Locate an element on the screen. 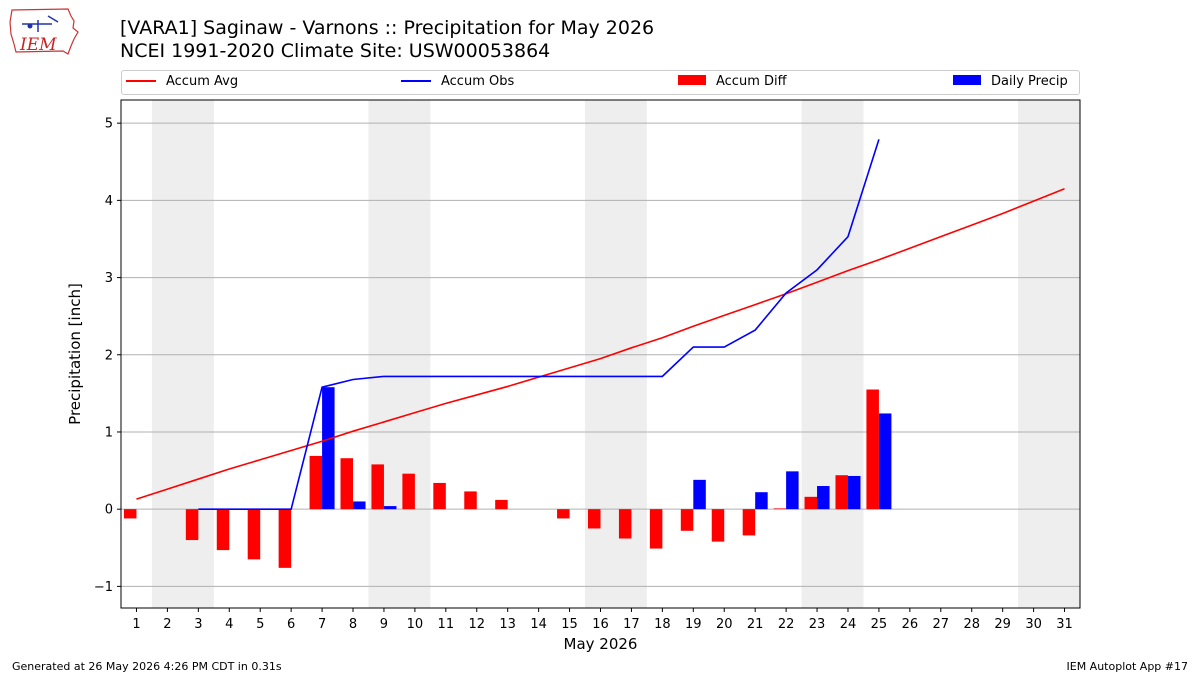 The width and height of the screenshot is (1200, 675). x-tick-label: 25 is located at coordinates (879, 624).